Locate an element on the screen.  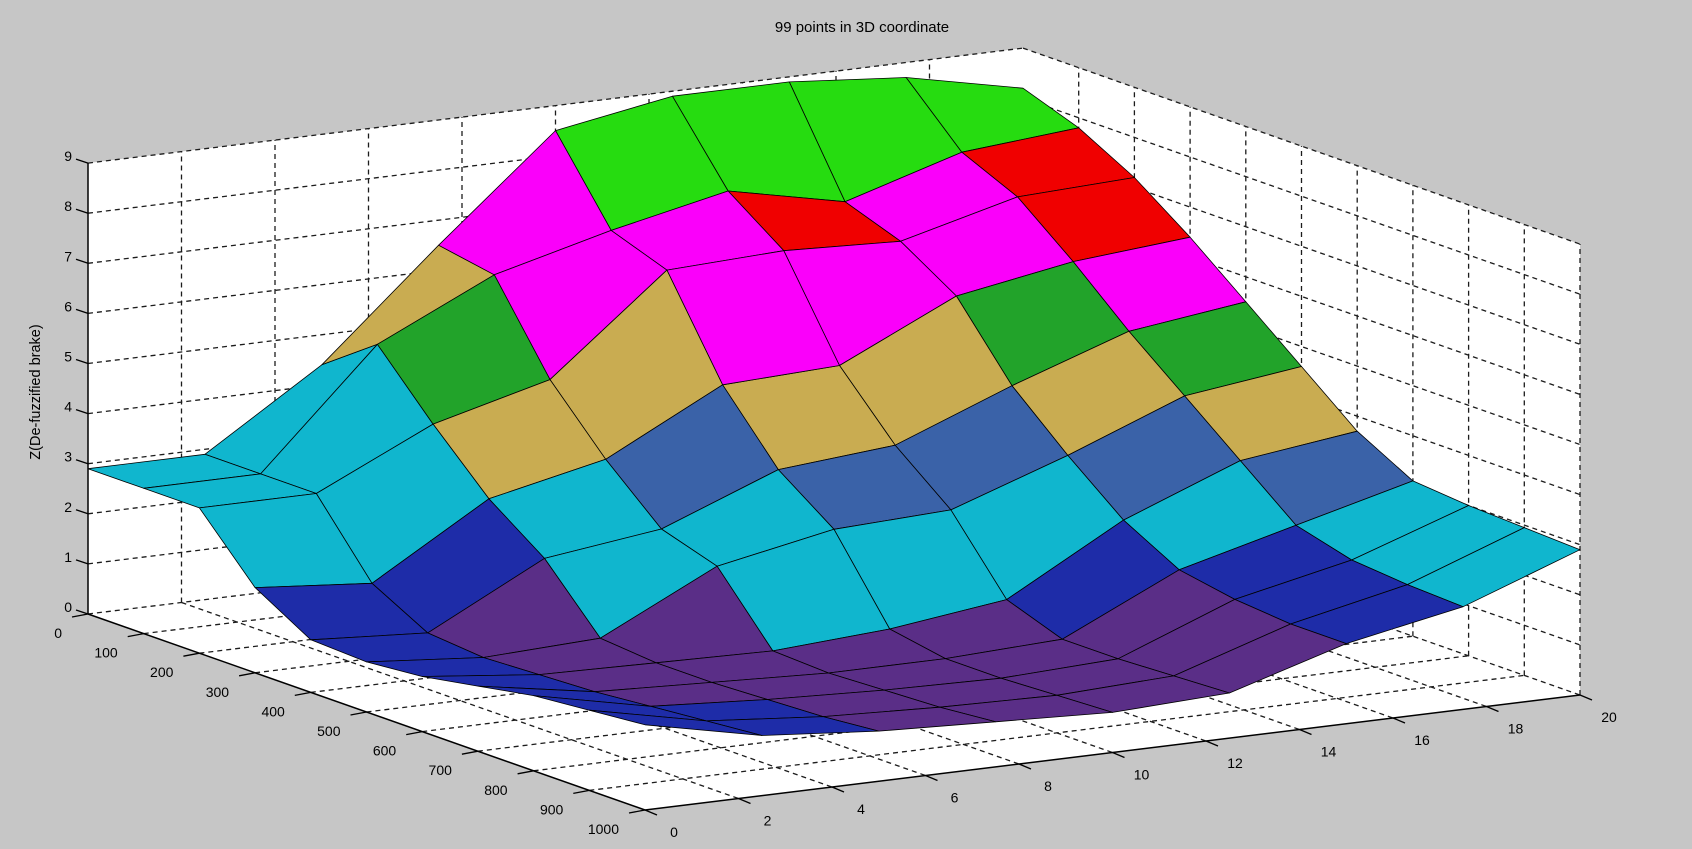
x-tick-label: 12 is located at coordinates (1235, 763).